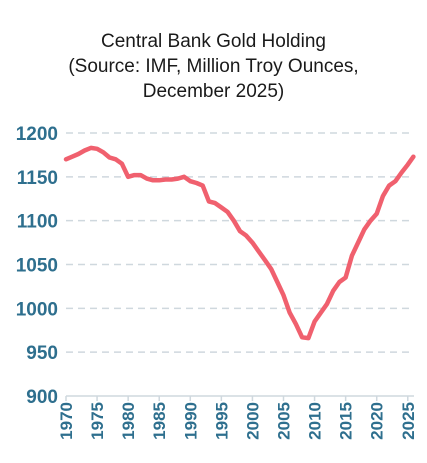  What do you see at coordinates (97, 421) in the screenshot?
I see `x-tick-label: 1975` at bounding box center [97, 421].